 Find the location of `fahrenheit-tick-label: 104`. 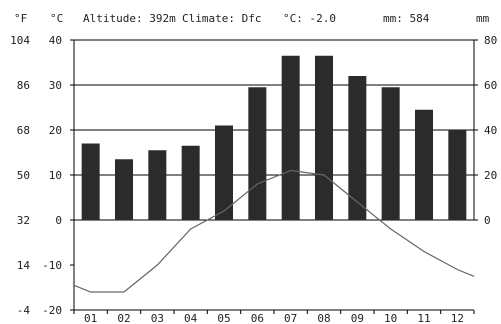

fahrenheit-tick-label: 104 is located at coordinates (20, 40).